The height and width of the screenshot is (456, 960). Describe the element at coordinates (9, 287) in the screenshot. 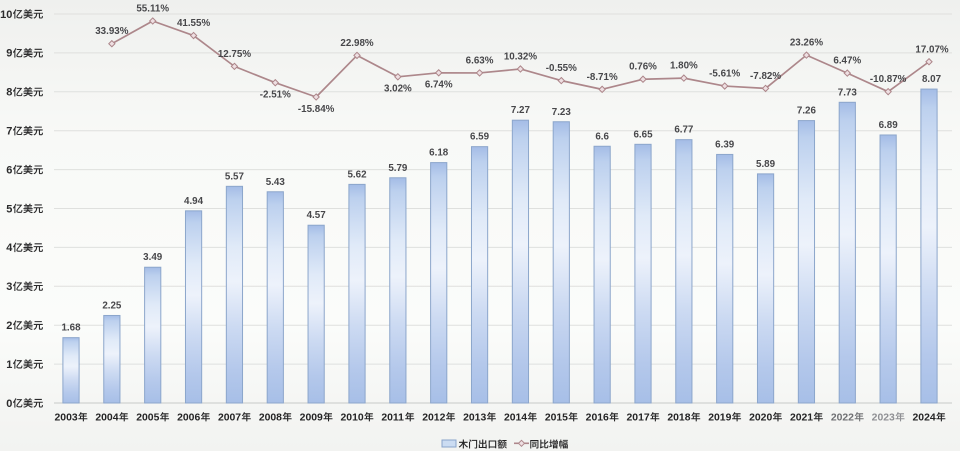

I see `svg-text: 3` at that location.